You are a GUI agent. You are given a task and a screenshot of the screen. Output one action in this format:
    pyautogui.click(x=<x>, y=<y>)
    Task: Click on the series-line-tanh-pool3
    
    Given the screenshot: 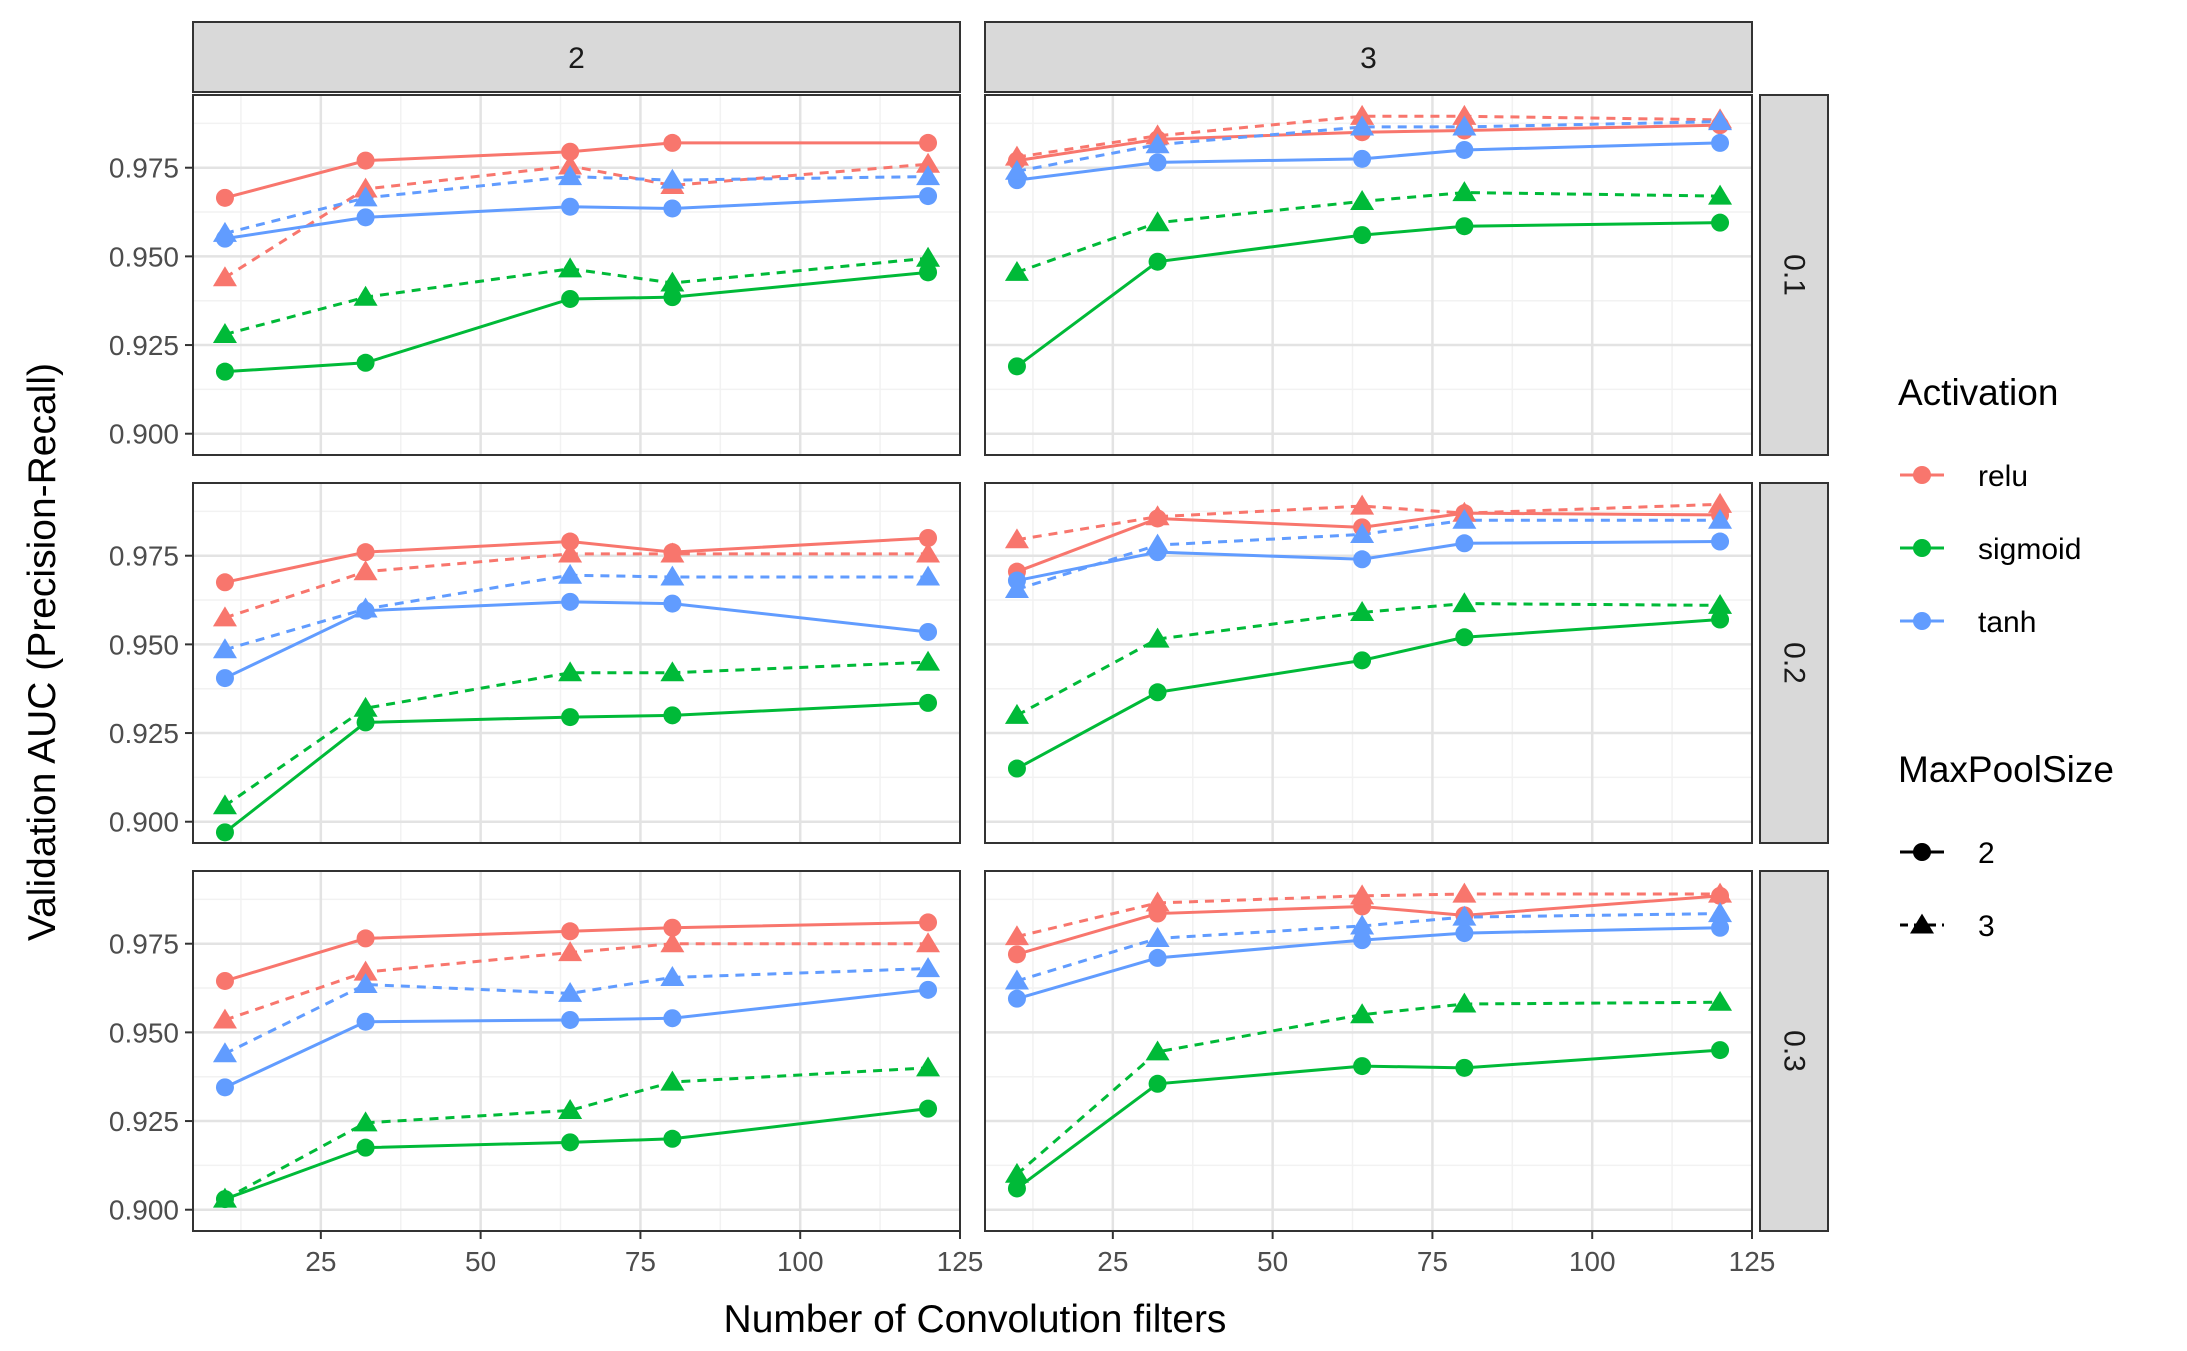 What is the action you would take?
    pyautogui.click(x=576, y=1011)
    